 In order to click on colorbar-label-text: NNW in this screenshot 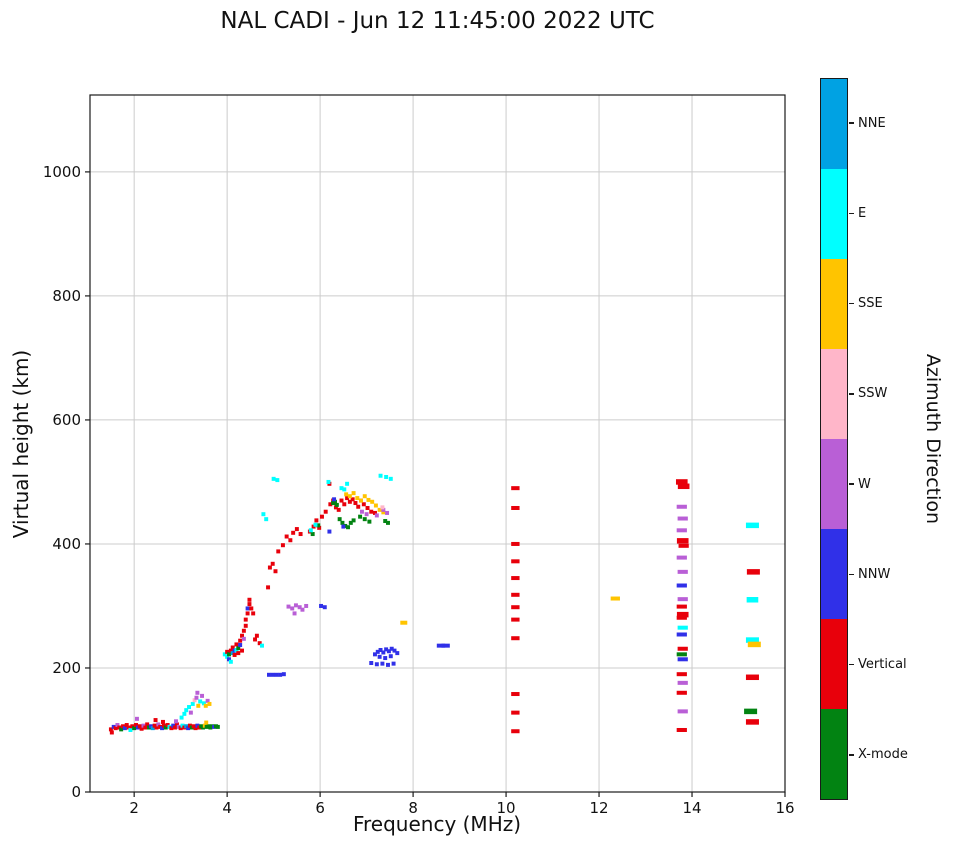, I will do `click(874, 574)`.